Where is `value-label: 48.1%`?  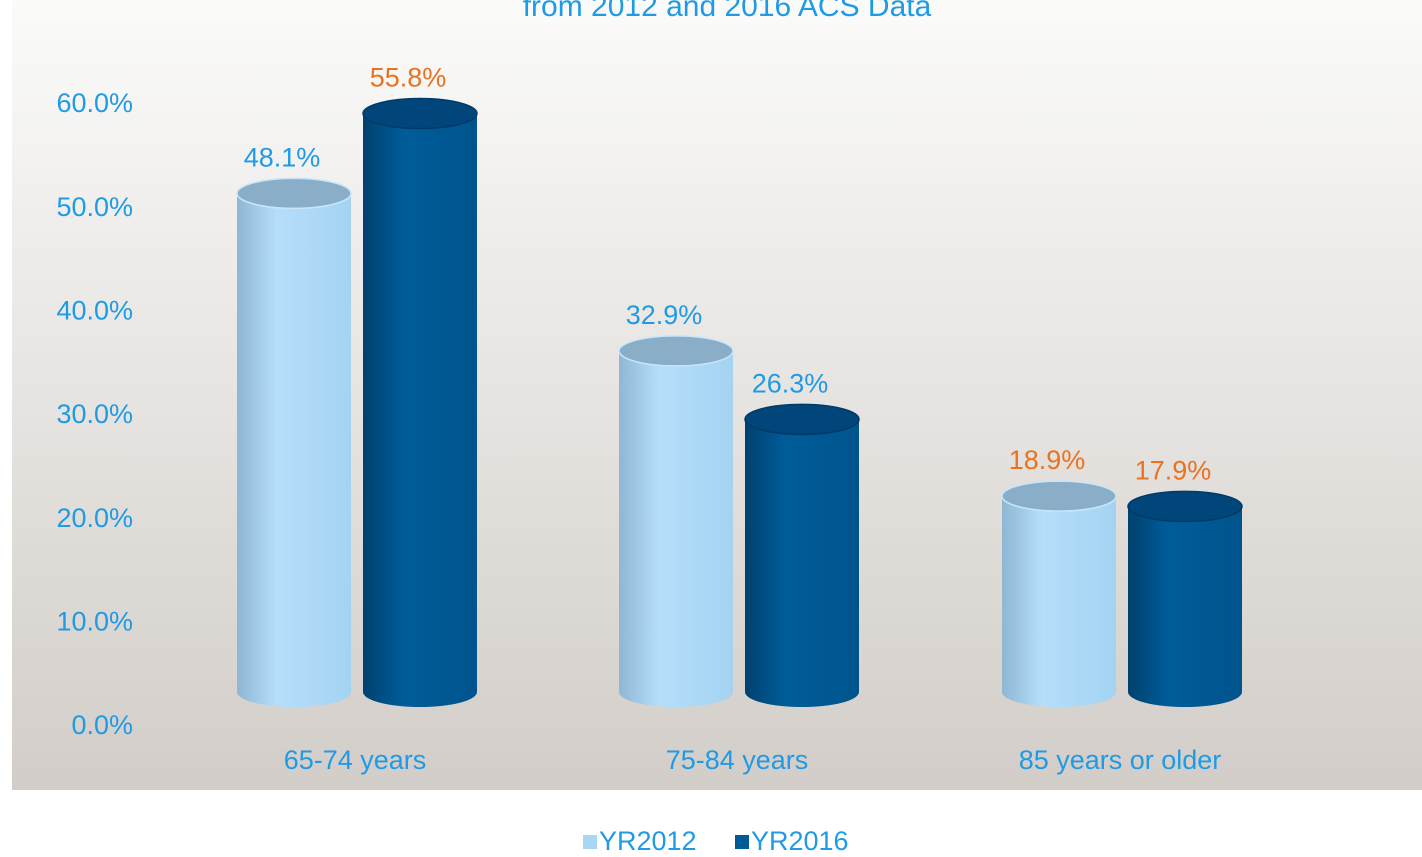 value-label: 48.1% is located at coordinates (282, 157).